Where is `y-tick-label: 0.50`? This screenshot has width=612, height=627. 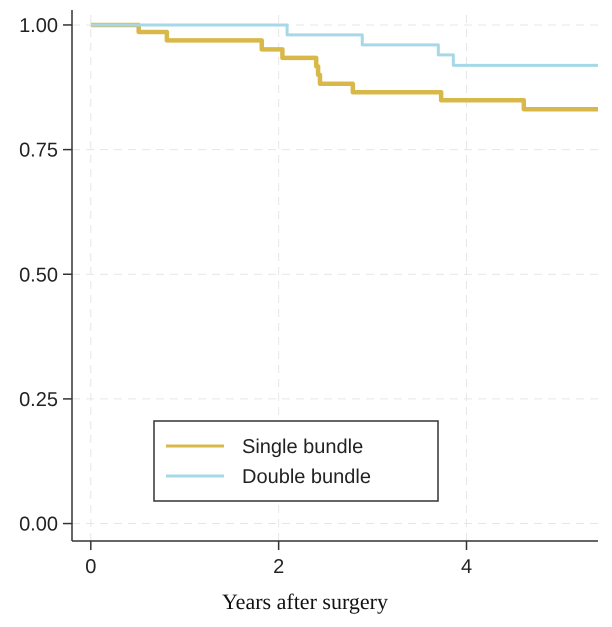 y-tick-label: 0.50 is located at coordinates (38, 275).